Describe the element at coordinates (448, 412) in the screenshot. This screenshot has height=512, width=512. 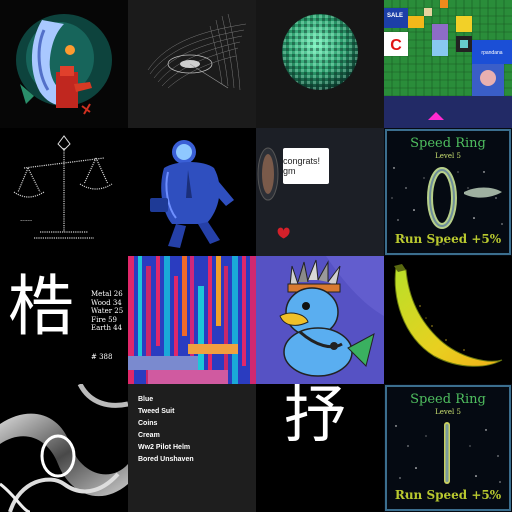
I see `speed-ring-level-2: Level 5` at that location.